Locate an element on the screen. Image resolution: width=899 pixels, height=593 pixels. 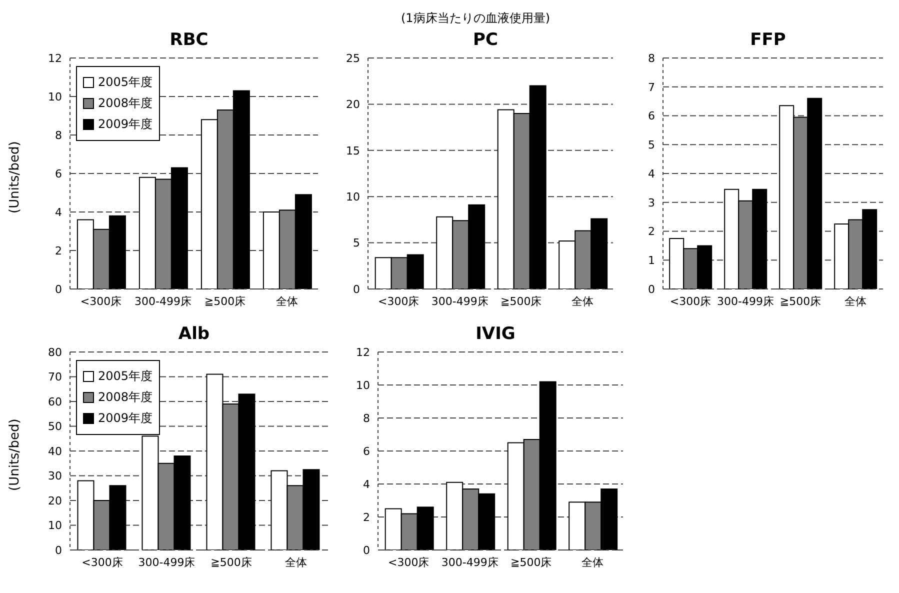
chart-title: PC is located at coordinates (485, 41).